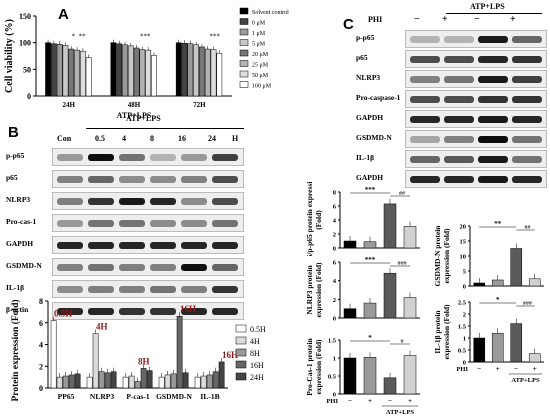  Describe the element at coordinates (258, 329) in the screenshot. I see `legend-label: 0.5H` at that location.